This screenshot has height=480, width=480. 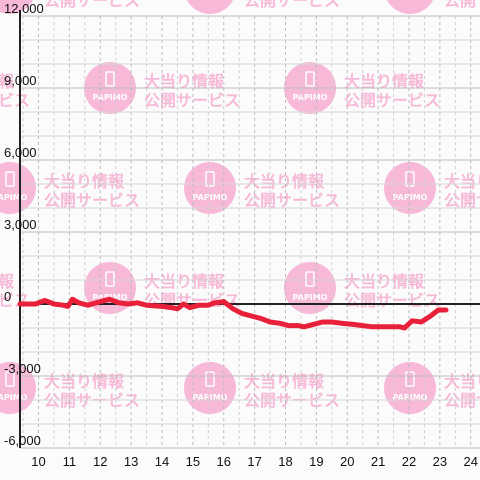 I want to click on x-tick-label: 14, so click(x=162, y=461).